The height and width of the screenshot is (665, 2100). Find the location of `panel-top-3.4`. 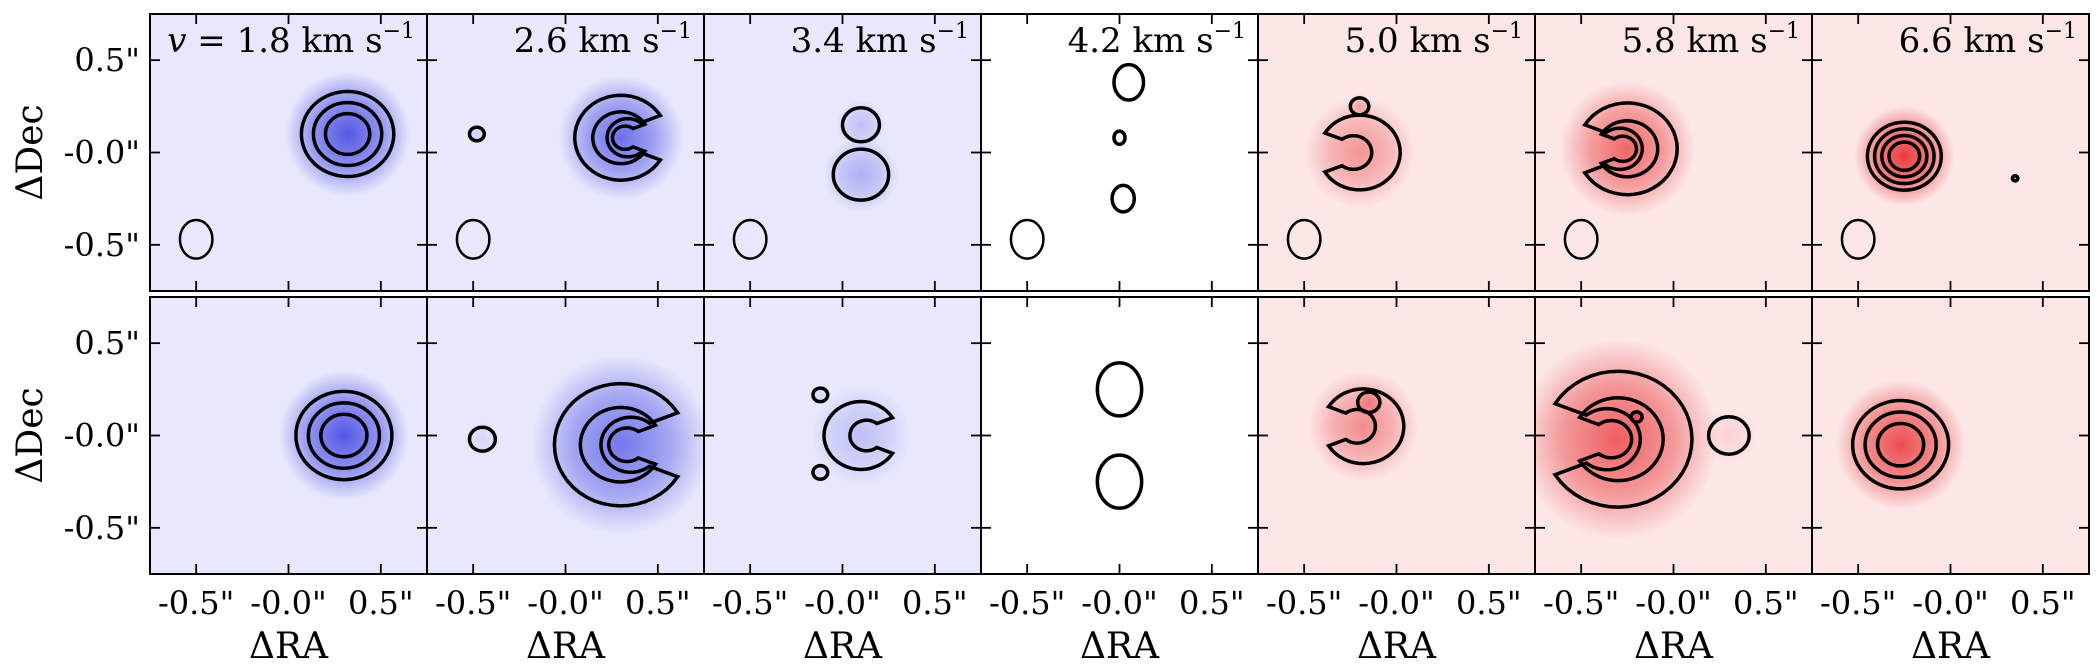

panel-top-3.4 is located at coordinates (842, 152).